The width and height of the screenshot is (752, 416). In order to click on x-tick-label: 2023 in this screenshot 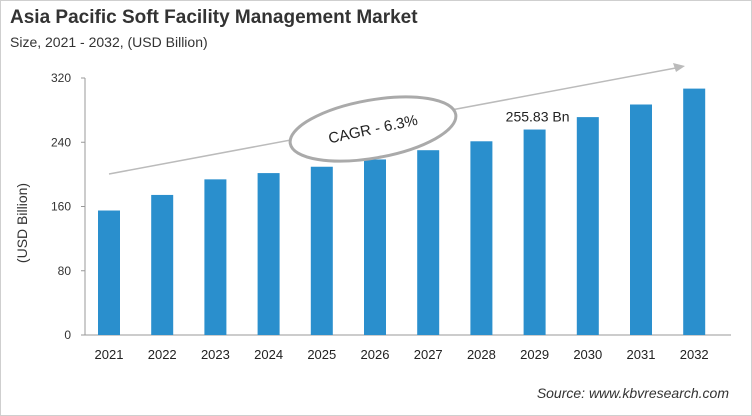, I will do `click(215, 354)`.